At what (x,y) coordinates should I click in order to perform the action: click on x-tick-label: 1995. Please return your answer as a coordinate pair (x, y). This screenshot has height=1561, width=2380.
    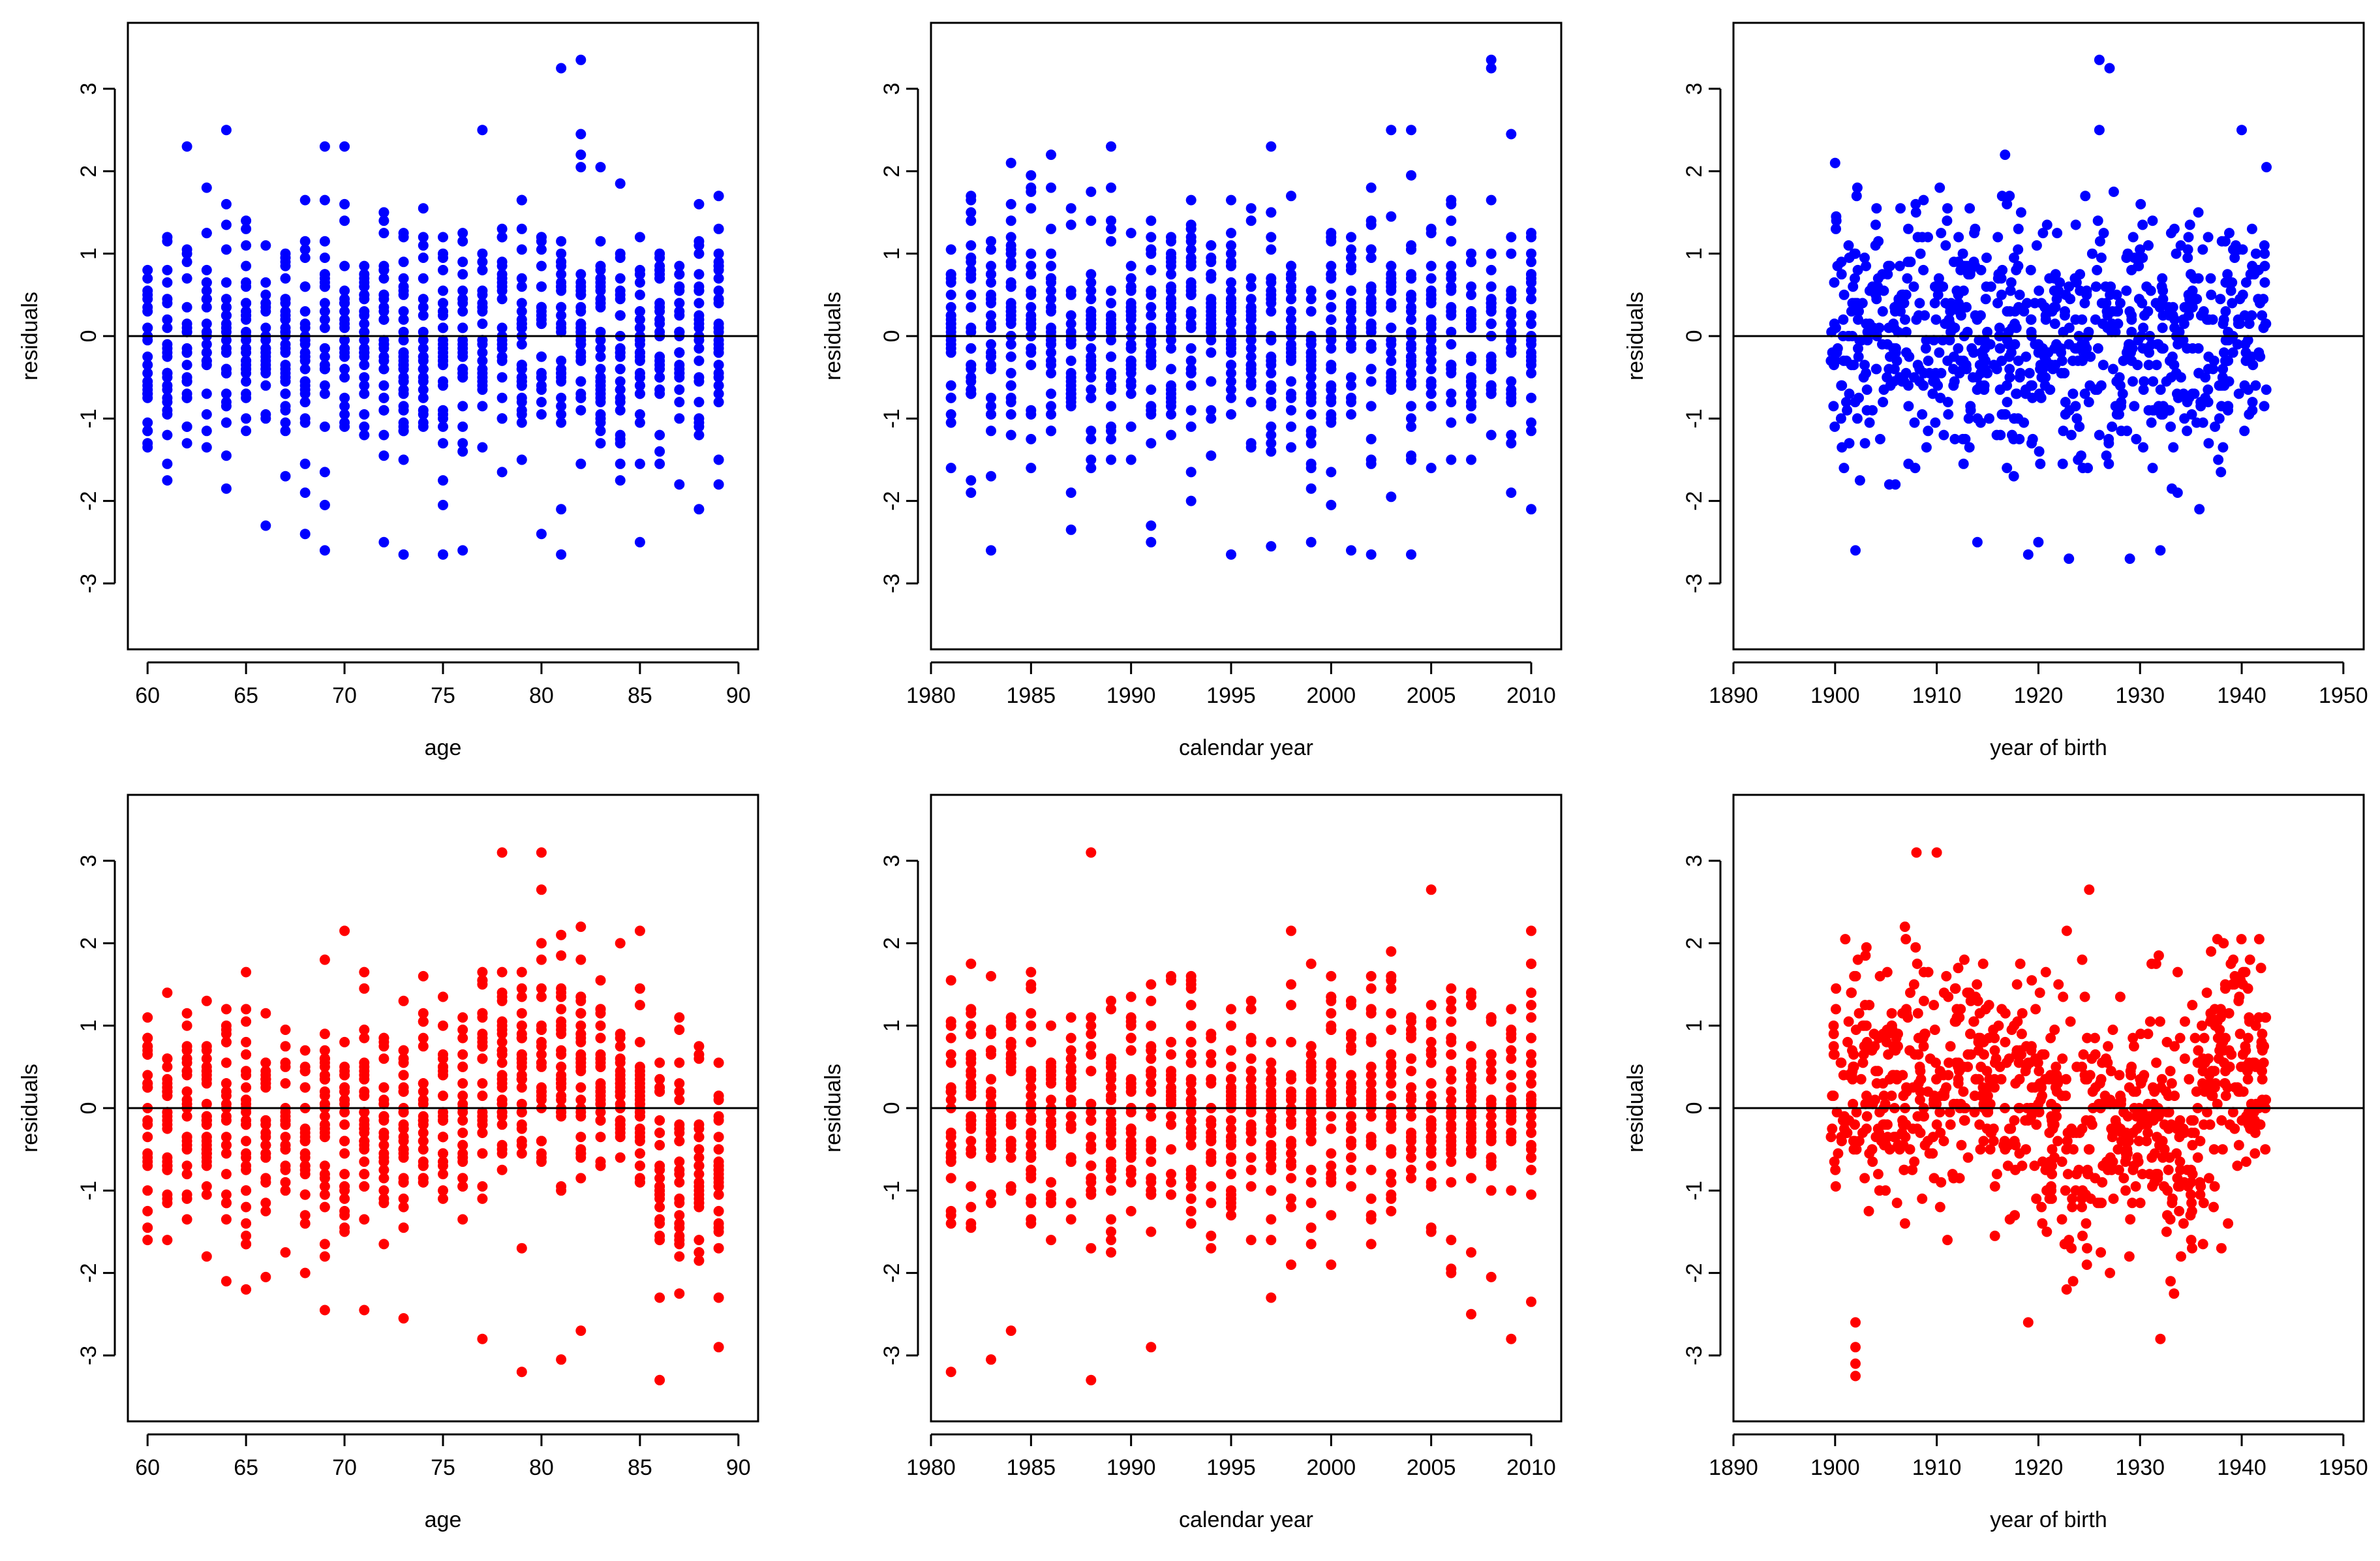
    Looking at the image, I should click on (1231, 1467).